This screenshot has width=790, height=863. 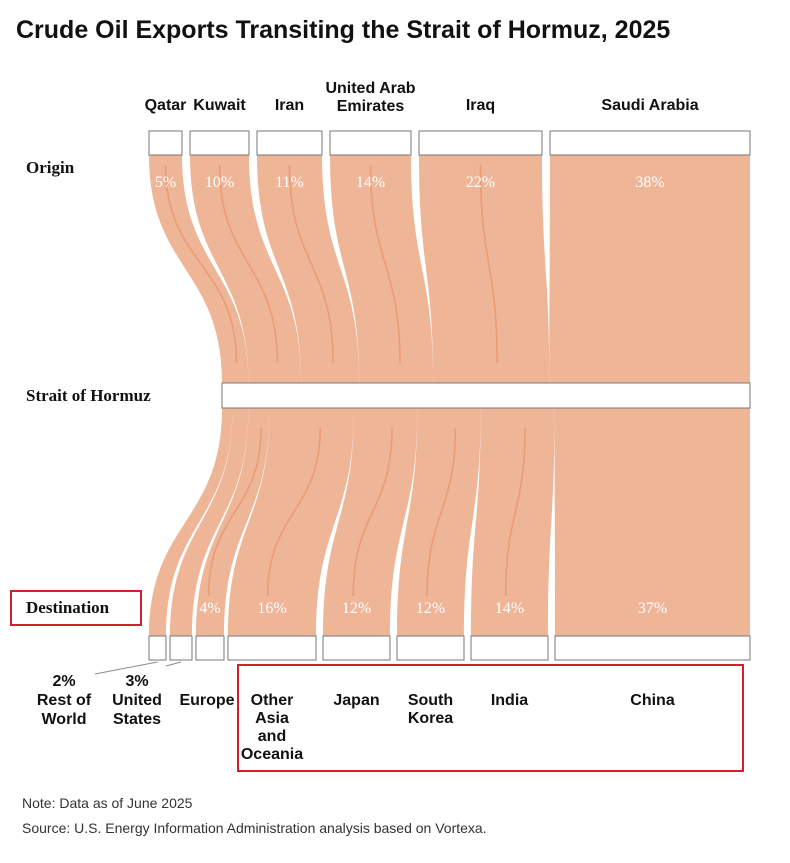 What do you see at coordinates (201, 264) in the screenshot?
I see `flow-vein-origin-qatar` at bounding box center [201, 264].